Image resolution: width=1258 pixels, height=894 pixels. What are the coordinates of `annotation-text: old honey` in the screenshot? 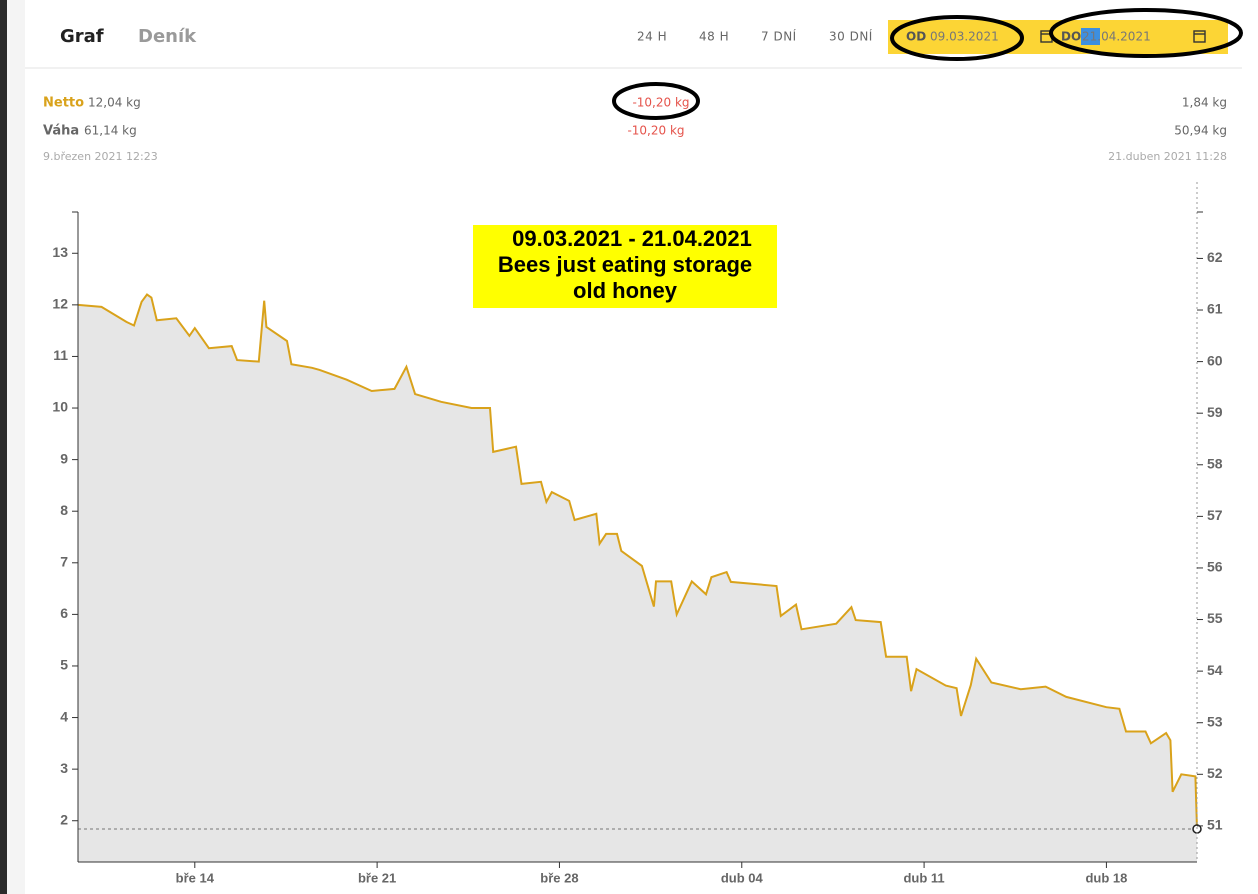 It's located at (625, 290).